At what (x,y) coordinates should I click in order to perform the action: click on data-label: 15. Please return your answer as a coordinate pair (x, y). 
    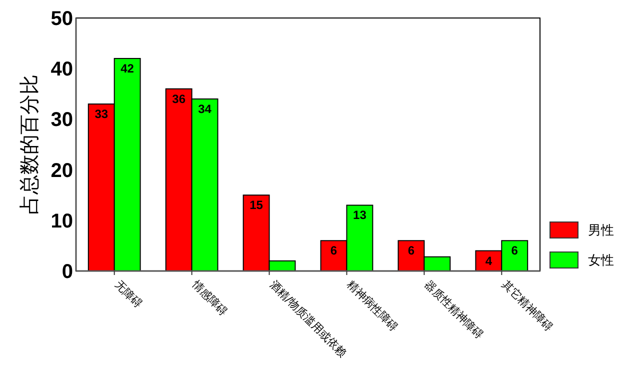
    Looking at the image, I should click on (257, 205).